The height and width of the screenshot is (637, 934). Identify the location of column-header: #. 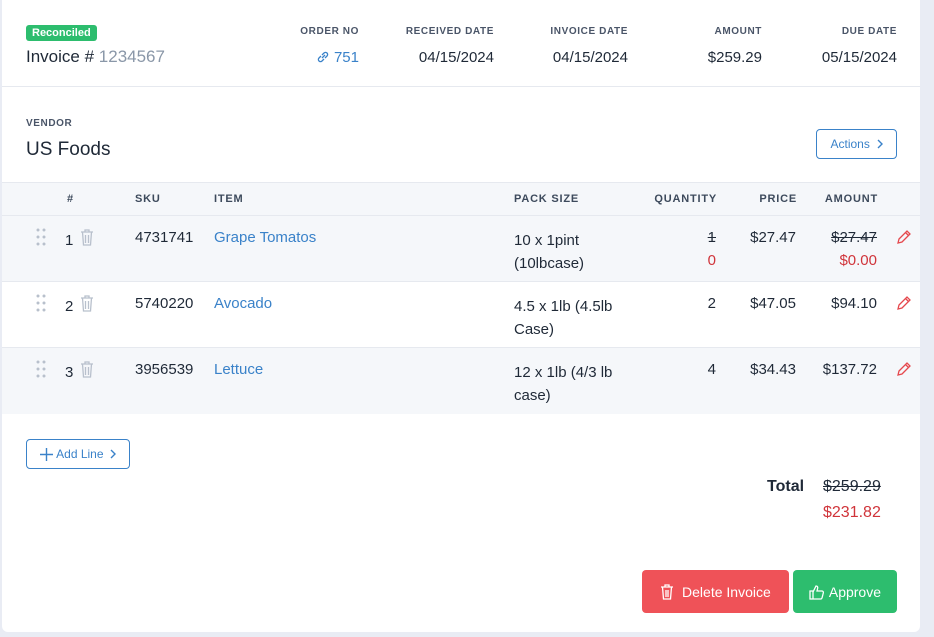
(70, 199).